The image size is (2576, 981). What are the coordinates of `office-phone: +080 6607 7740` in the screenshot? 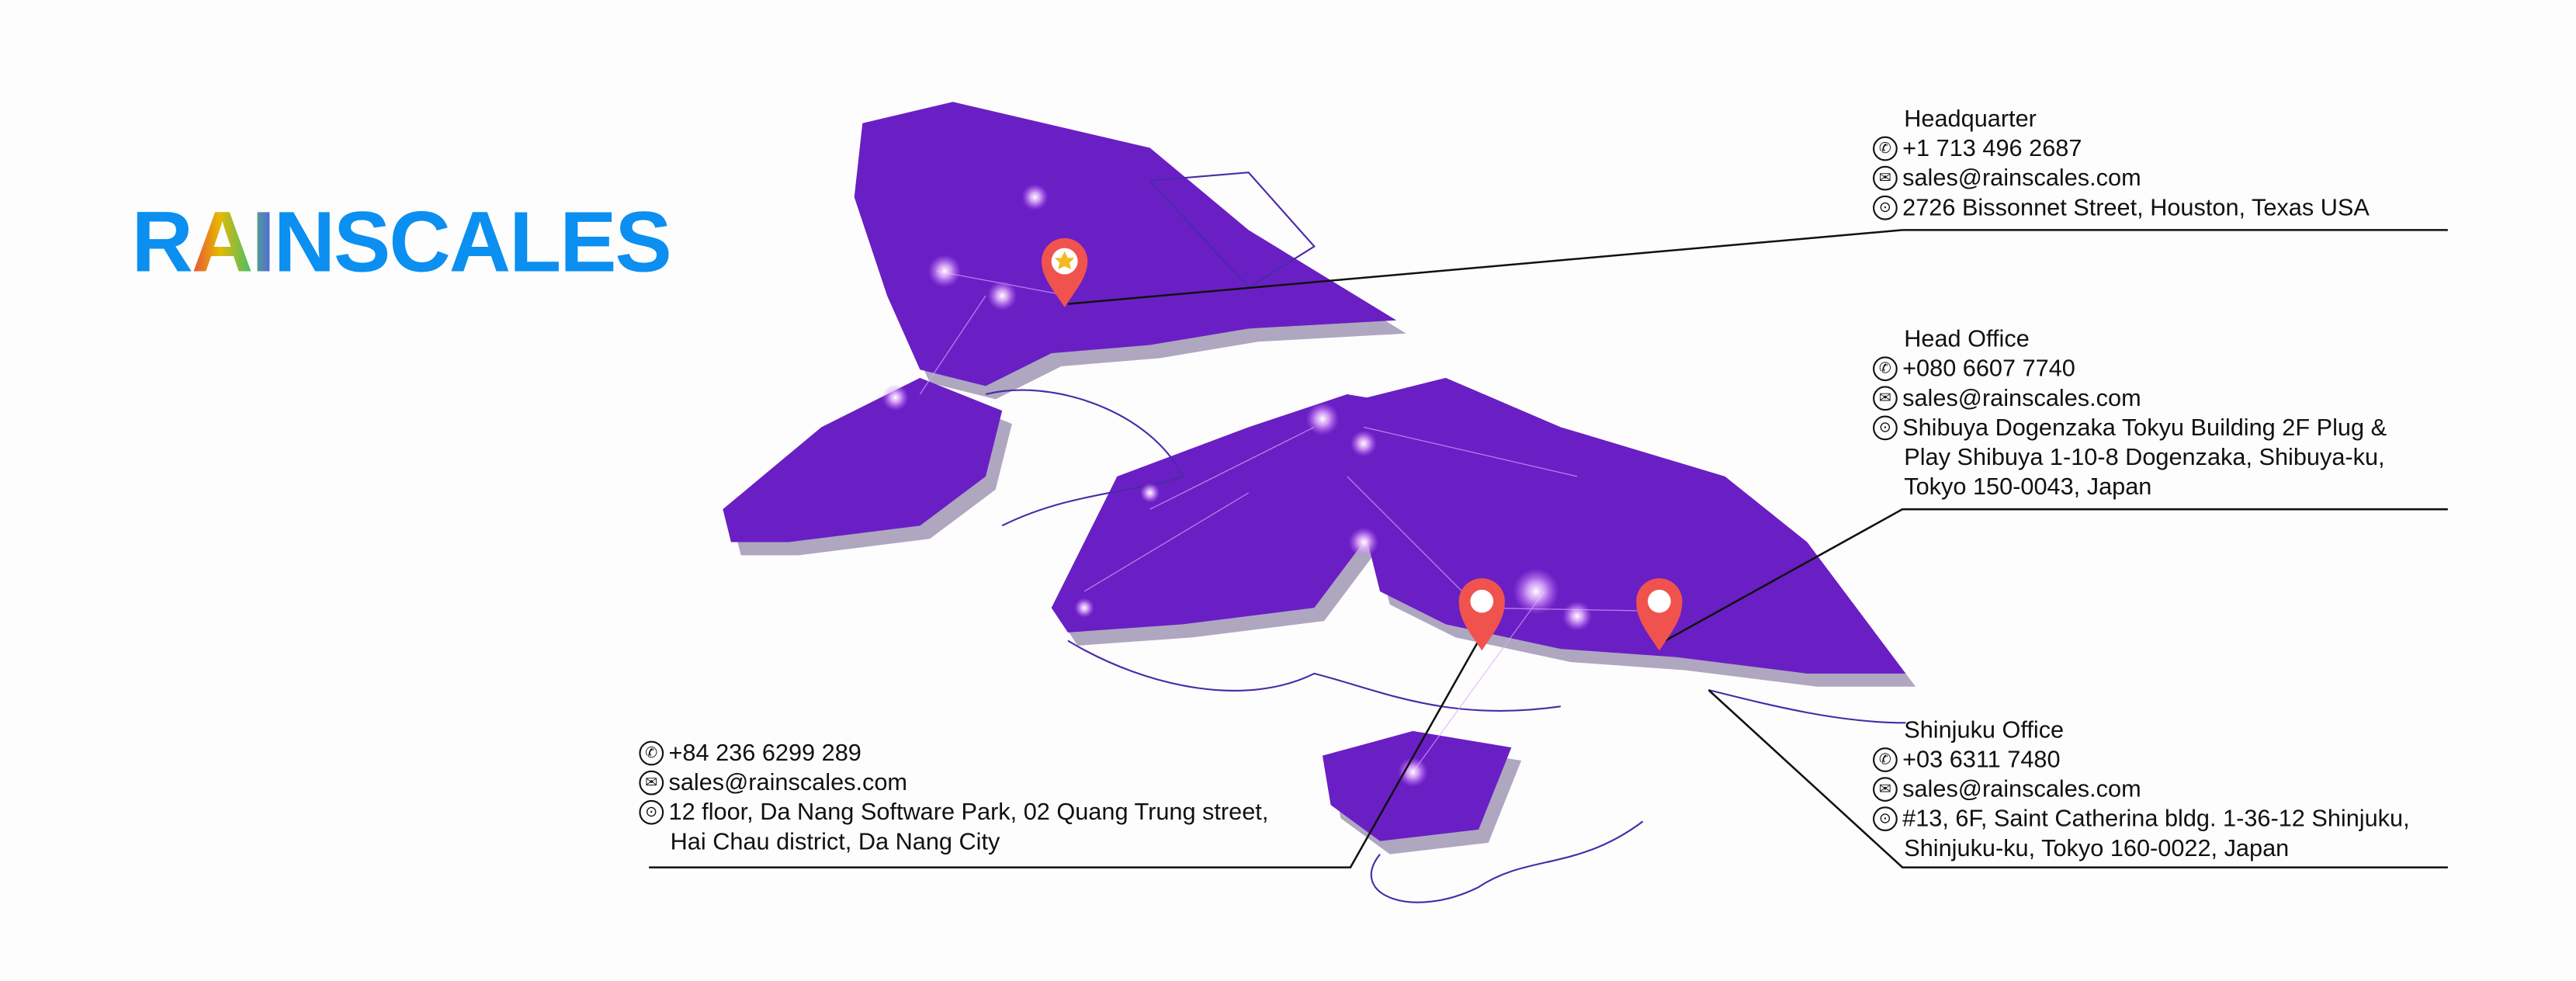 It's located at (1988, 369).